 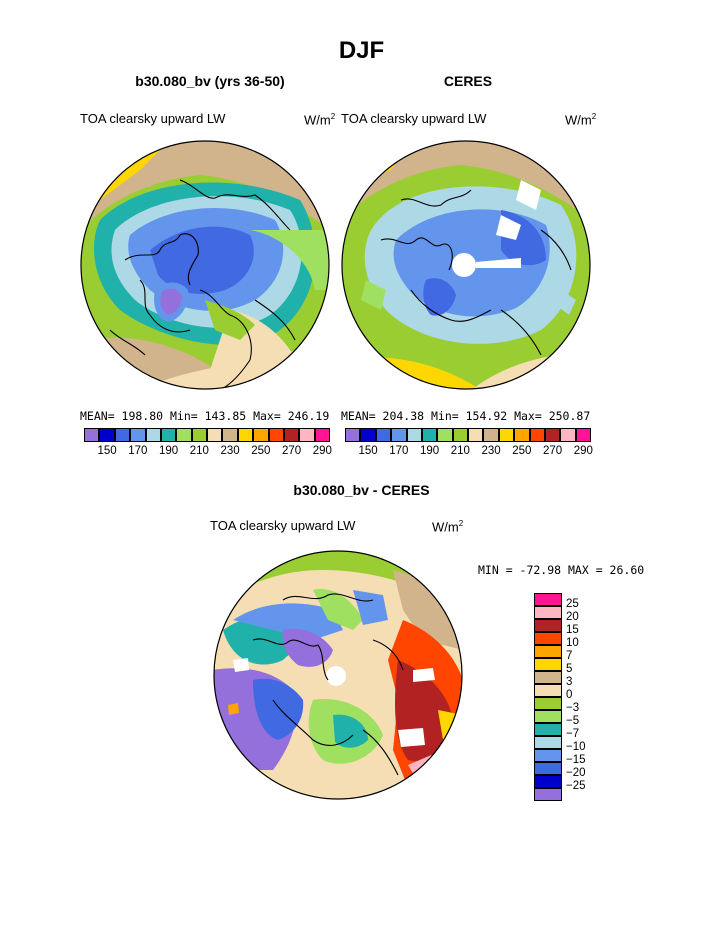 What do you see at coordinates (153, 118) in the screenshot?
I see `left-panel-variable: TOA clearsky upward LW` at bounding box center [153, 118].